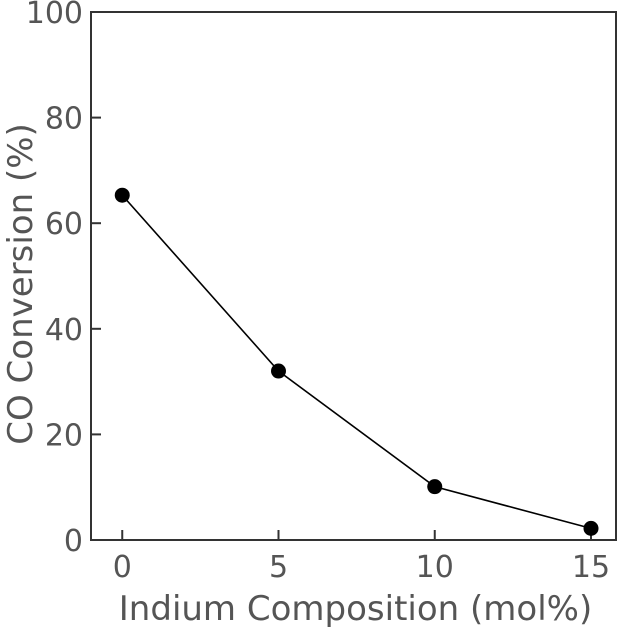 This screenshot has width=620, height=631. Describe the element at coordinates (361, 557) in the screenshot. I see `x-axis-ticks: 0 5 10 15` at that location.